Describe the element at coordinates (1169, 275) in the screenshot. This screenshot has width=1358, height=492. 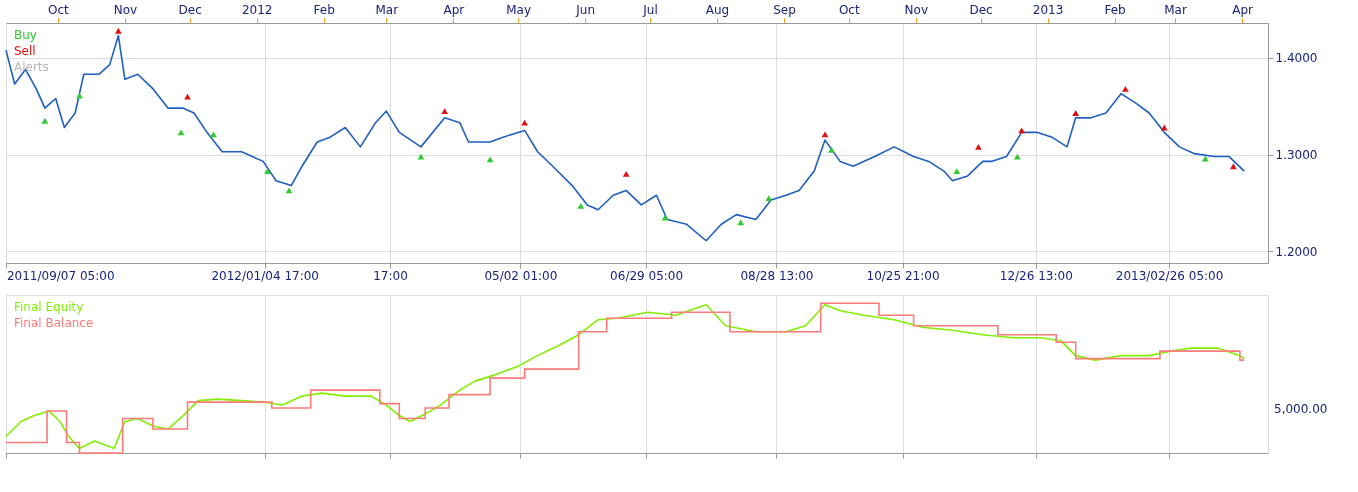
I see `x-tick-label: 2013/02/26 05:00` at that location.